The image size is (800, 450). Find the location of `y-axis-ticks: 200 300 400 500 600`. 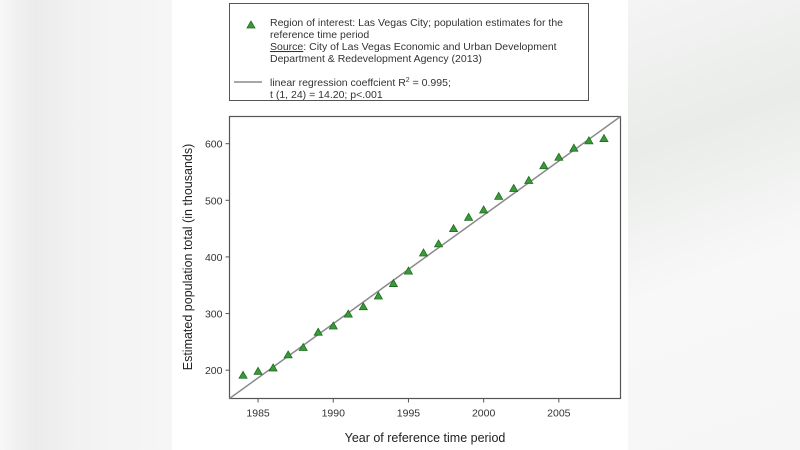

y-axis-ticks: 200 300 400 500 600 is located at coordinates (217, 258).